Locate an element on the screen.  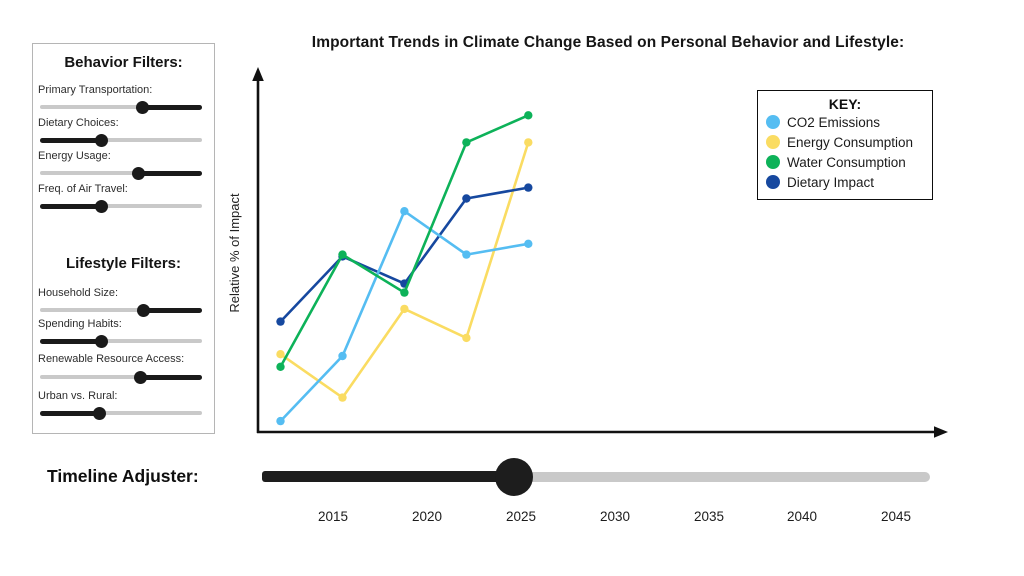
spending-habits-slider is located at coordinates (121, 341).